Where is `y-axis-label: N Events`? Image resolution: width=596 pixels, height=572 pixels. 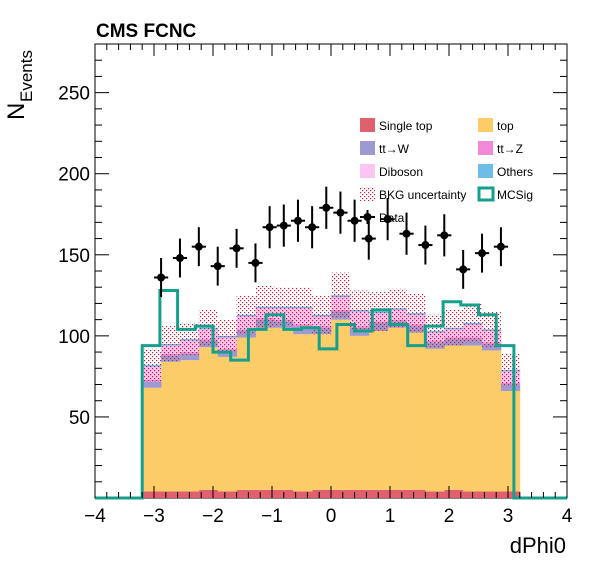 y-axis-label: N Events is located at coordinates (19, 85).